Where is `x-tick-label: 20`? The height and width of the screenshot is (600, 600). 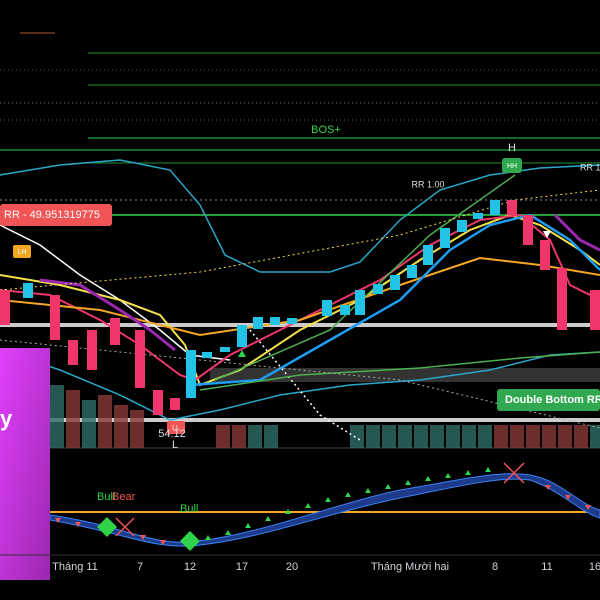 x-tick-label: 20 is located at coordinates (292, 567).